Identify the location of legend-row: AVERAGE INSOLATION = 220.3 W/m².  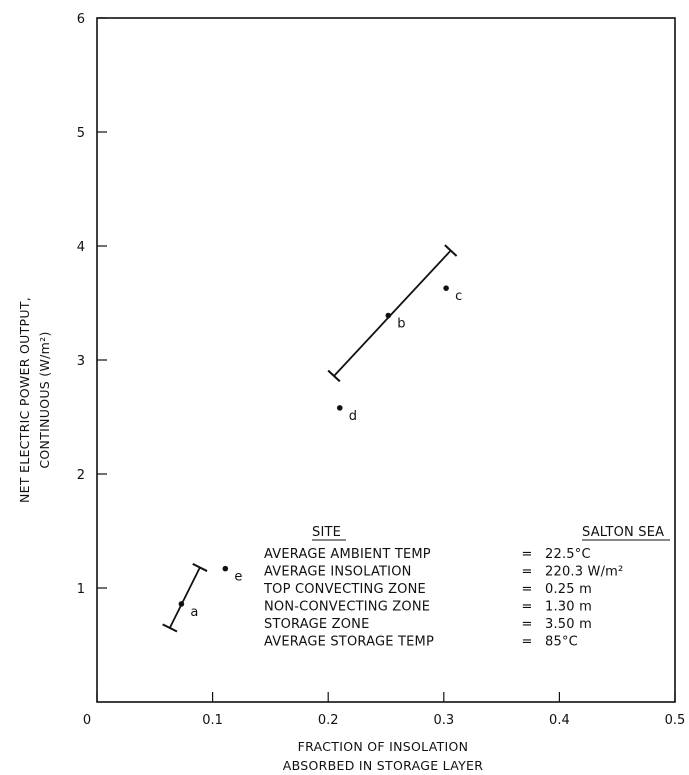
(443, 572).